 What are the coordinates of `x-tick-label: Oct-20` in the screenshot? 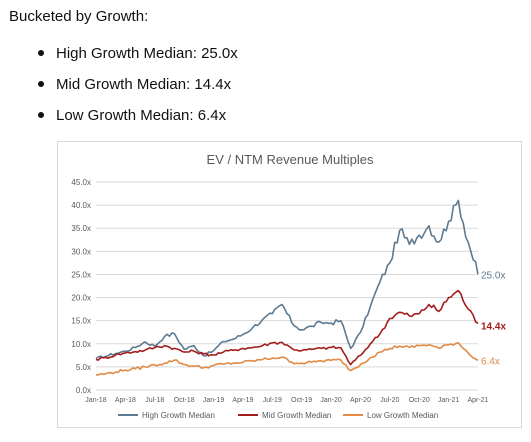 It's located at (419, 400).